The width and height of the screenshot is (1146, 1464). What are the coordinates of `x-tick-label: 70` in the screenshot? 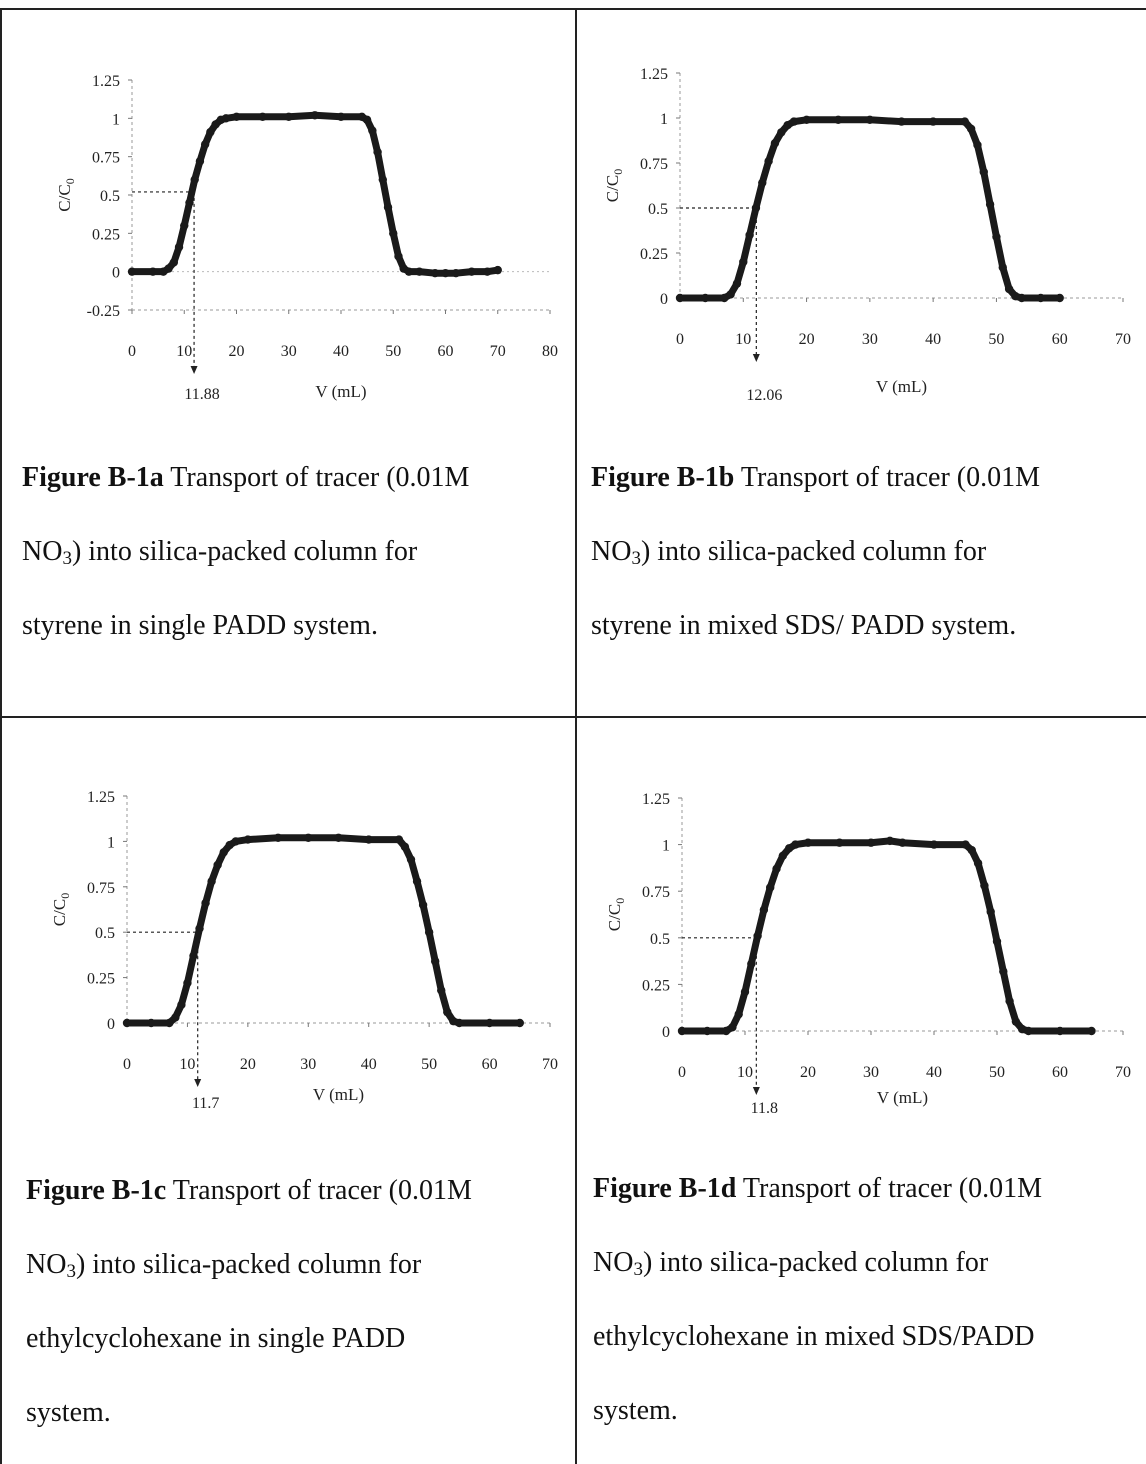 It's located at (498, 351).